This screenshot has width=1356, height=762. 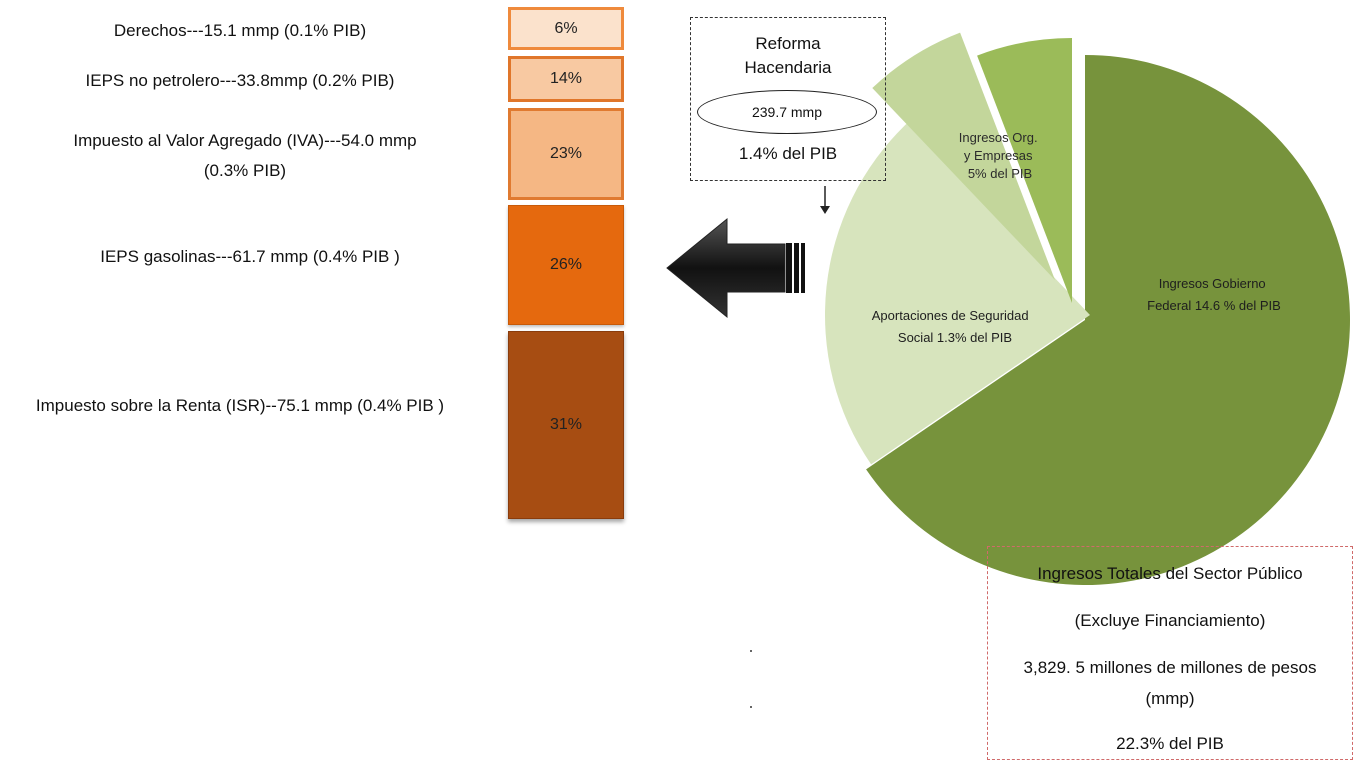 What do you see at coordinates (1170, 573) in the screenshot?
I see `totals-title: Ingresos Totales del Sector Público` at bounding box center [1170, 573].